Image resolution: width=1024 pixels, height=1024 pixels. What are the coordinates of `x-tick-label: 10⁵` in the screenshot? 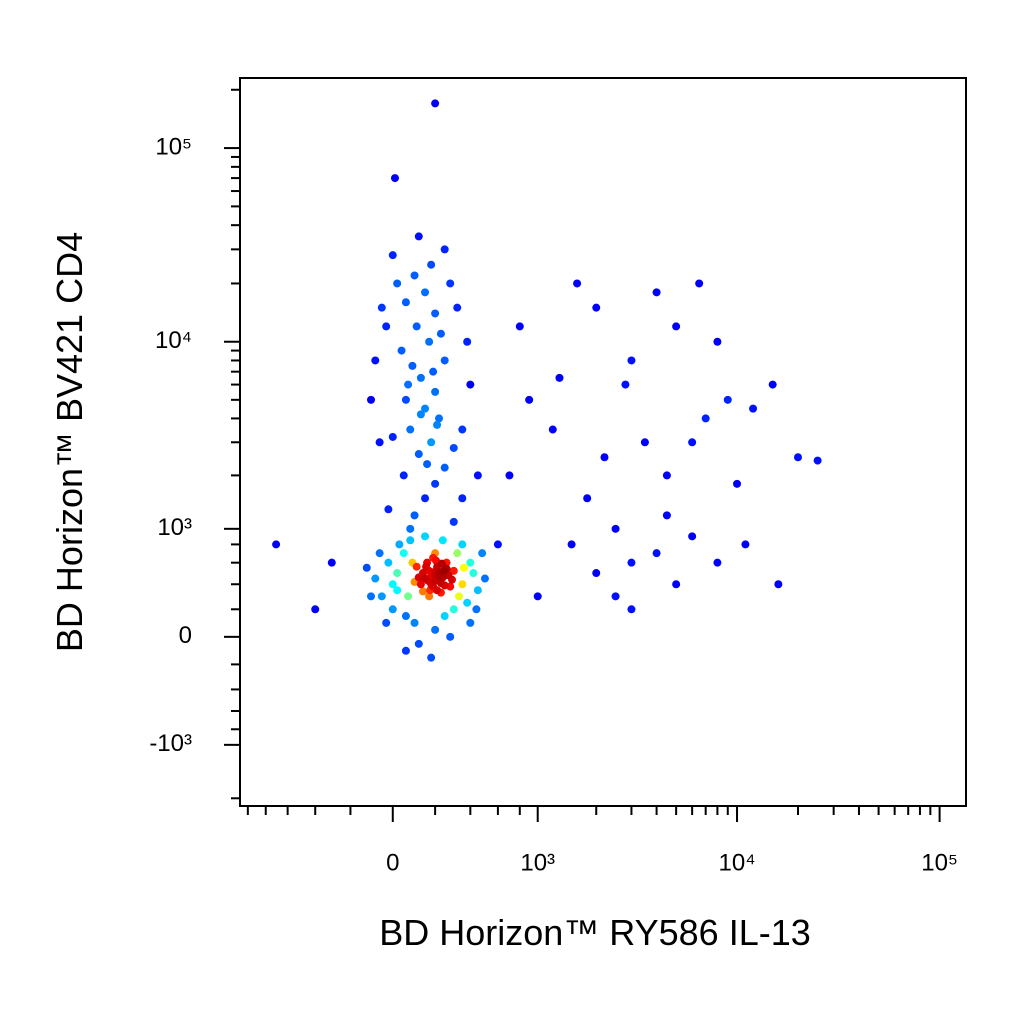 It's located at (939, 862).